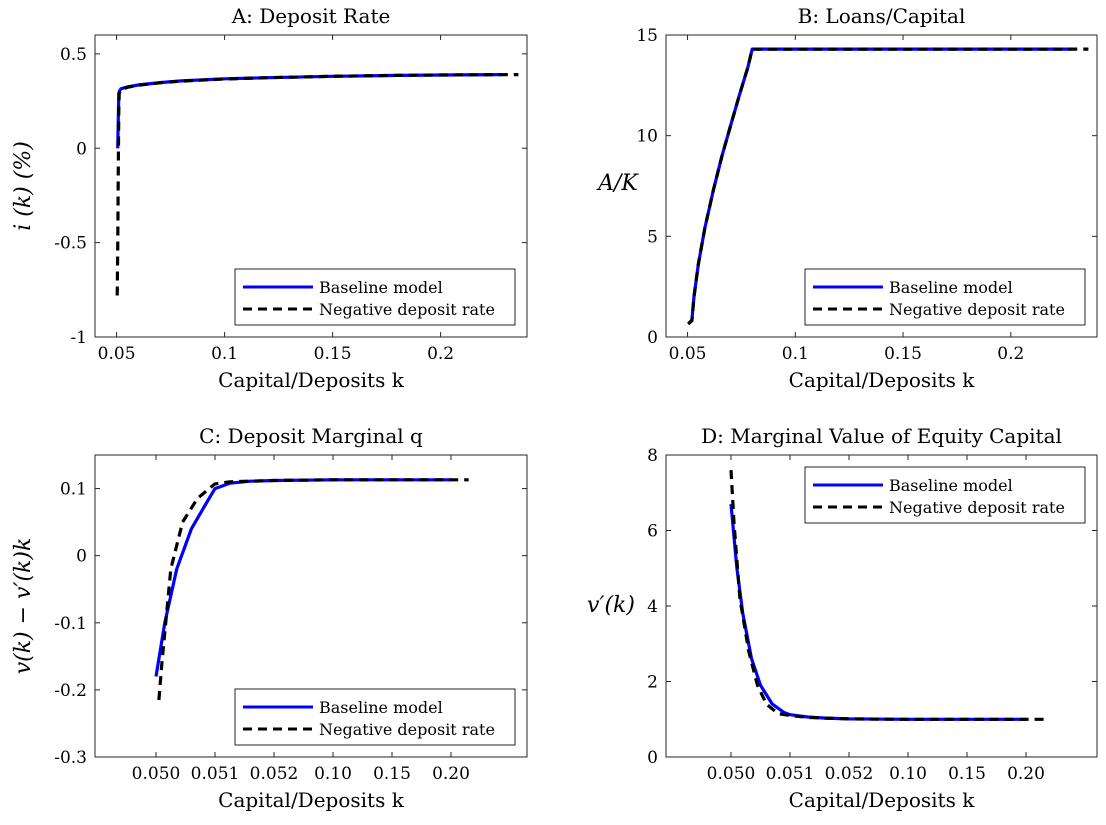  I want to click on y-tick-label: -0.5, so click(70, 244).